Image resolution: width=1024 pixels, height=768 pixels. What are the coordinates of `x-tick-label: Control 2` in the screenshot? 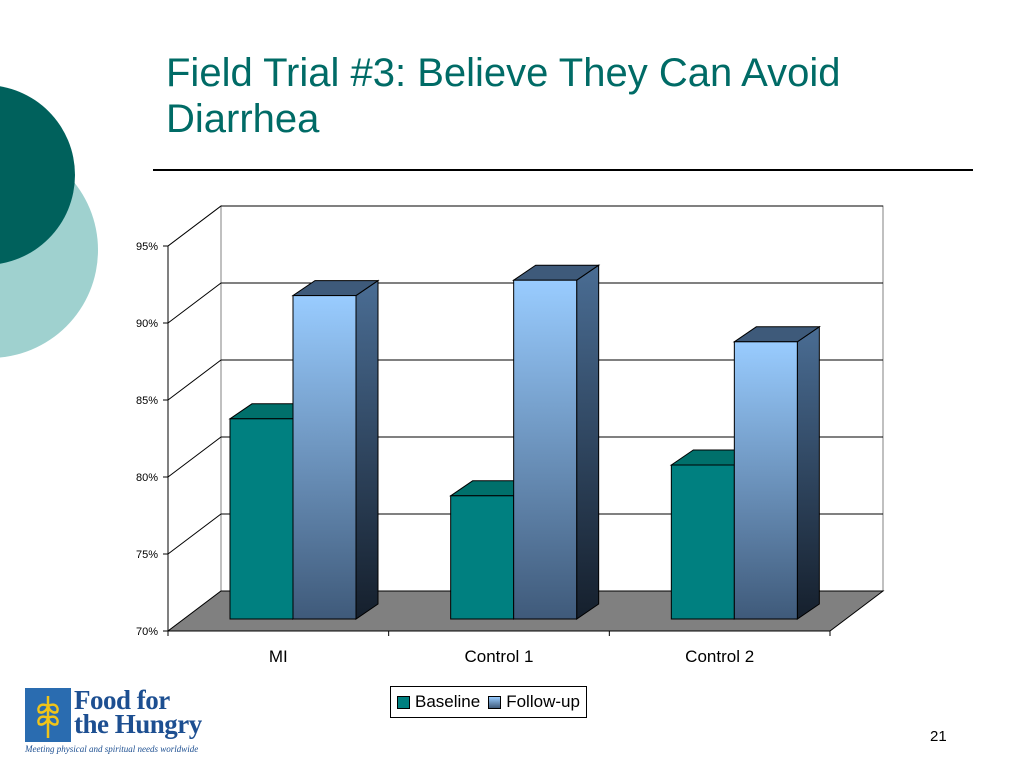 It's located at (719, 656).